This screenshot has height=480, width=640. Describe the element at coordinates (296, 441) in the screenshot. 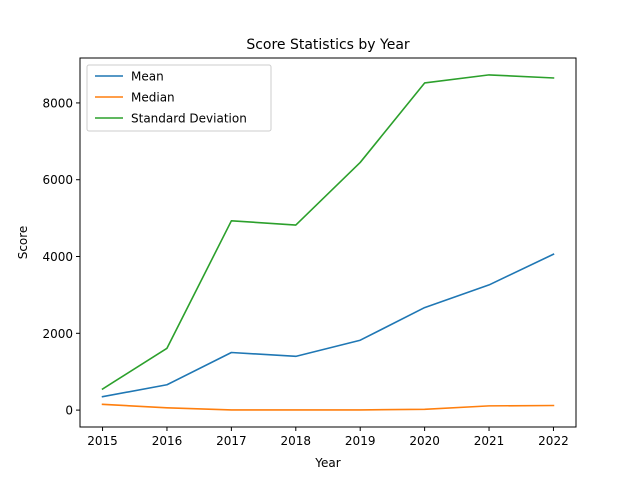

I see `x-tick-label-2018: 2018` at that location.